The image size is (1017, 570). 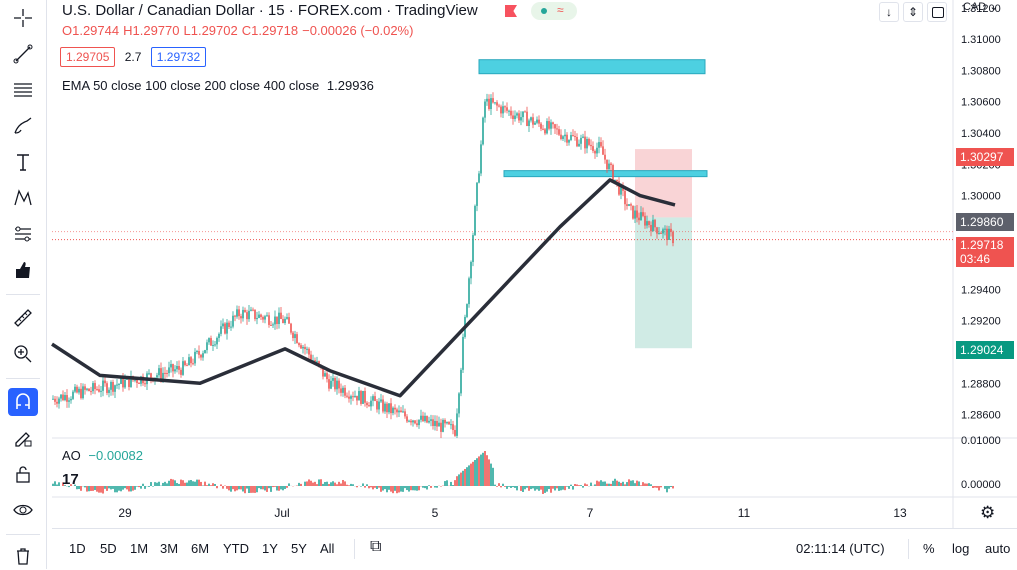 What do you see at coordinates (840, 548) in the screenshot?
I see `utc-clock: 02:11:14 (UTC)` at bounding box center [840, 548].